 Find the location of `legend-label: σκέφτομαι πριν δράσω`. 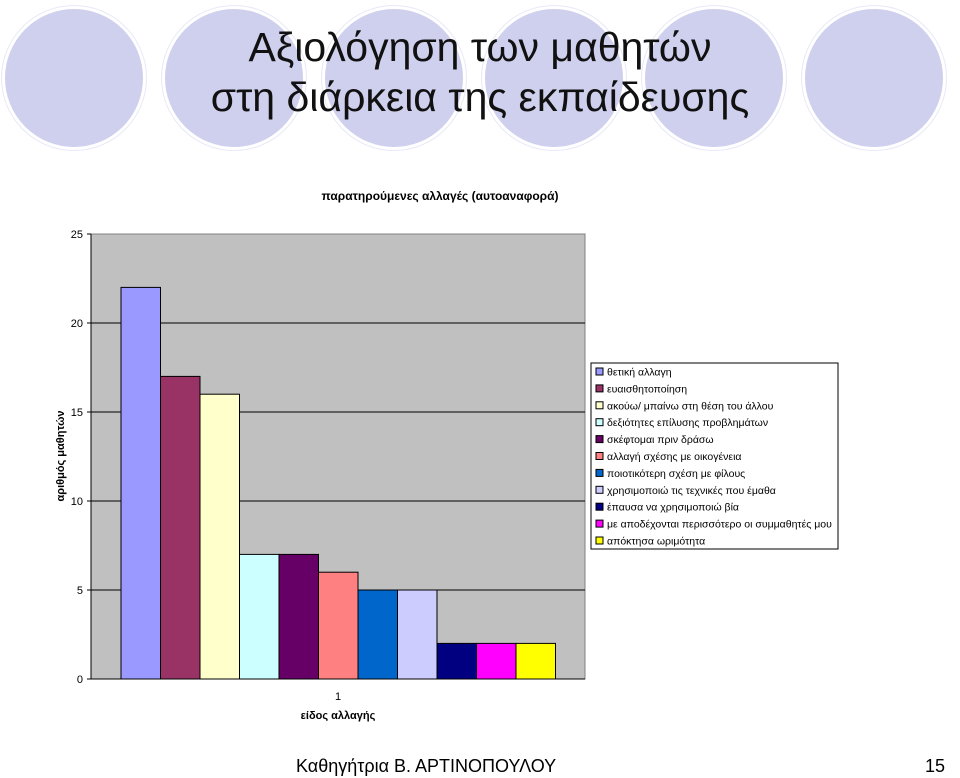

legend-label: σκέφτομαι πριν δράσω is located at coordinates (660, 440).